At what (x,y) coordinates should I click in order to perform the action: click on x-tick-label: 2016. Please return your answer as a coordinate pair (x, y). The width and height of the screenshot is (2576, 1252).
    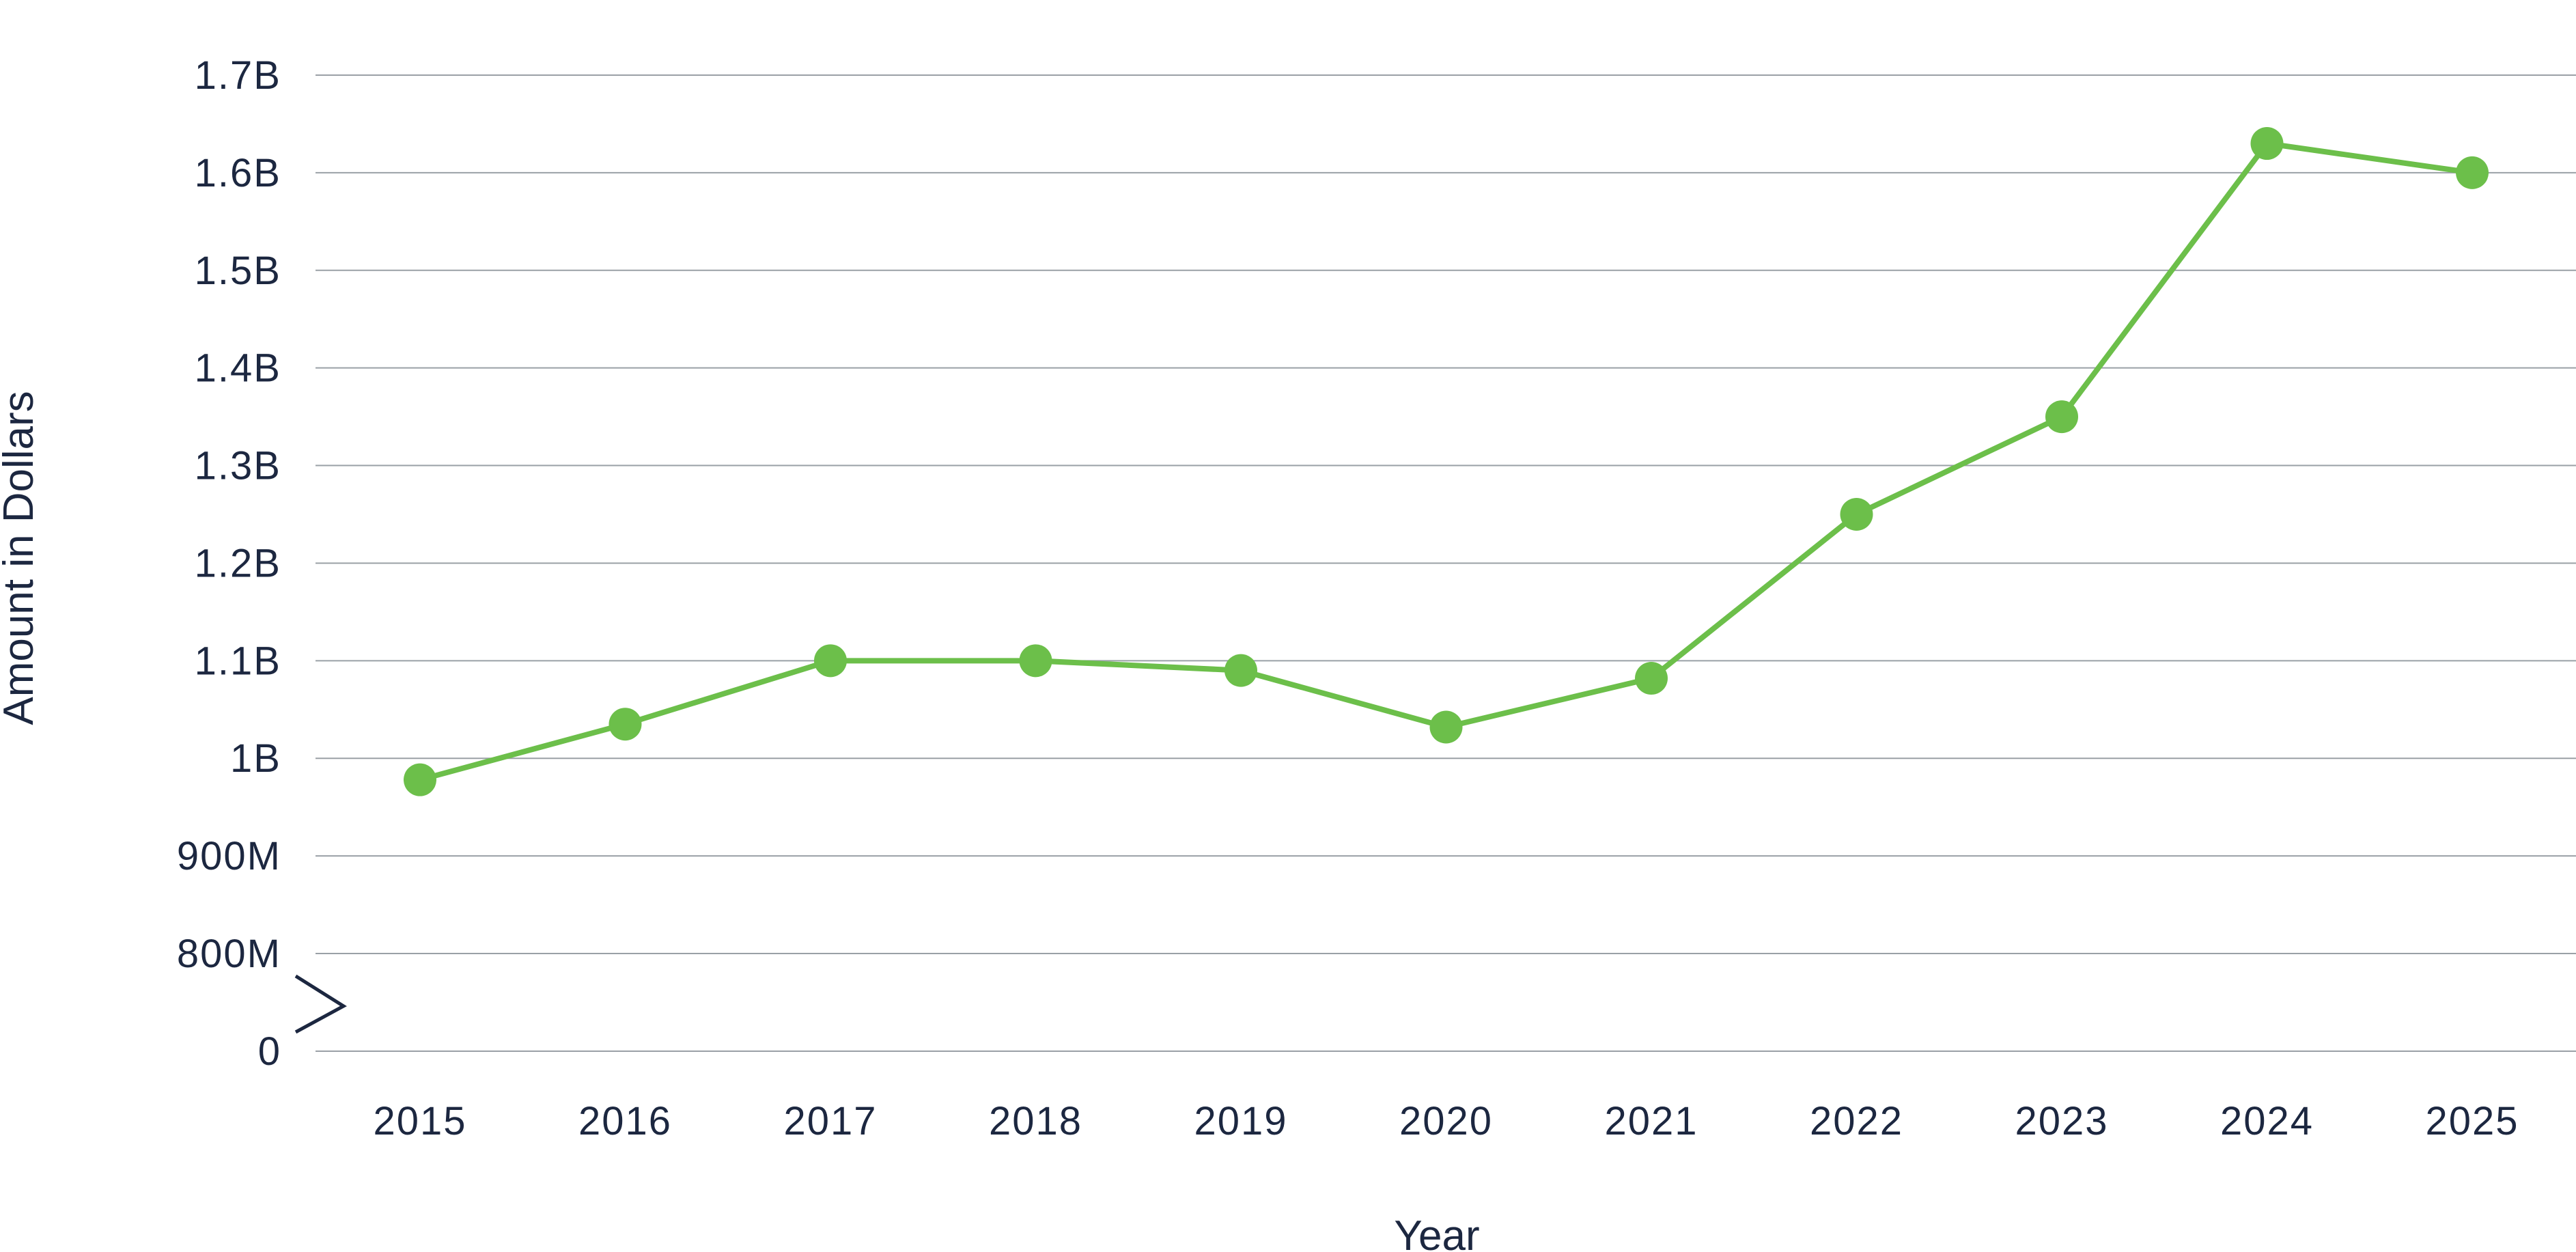
    Looking at the image, I should click on (625, 1121).